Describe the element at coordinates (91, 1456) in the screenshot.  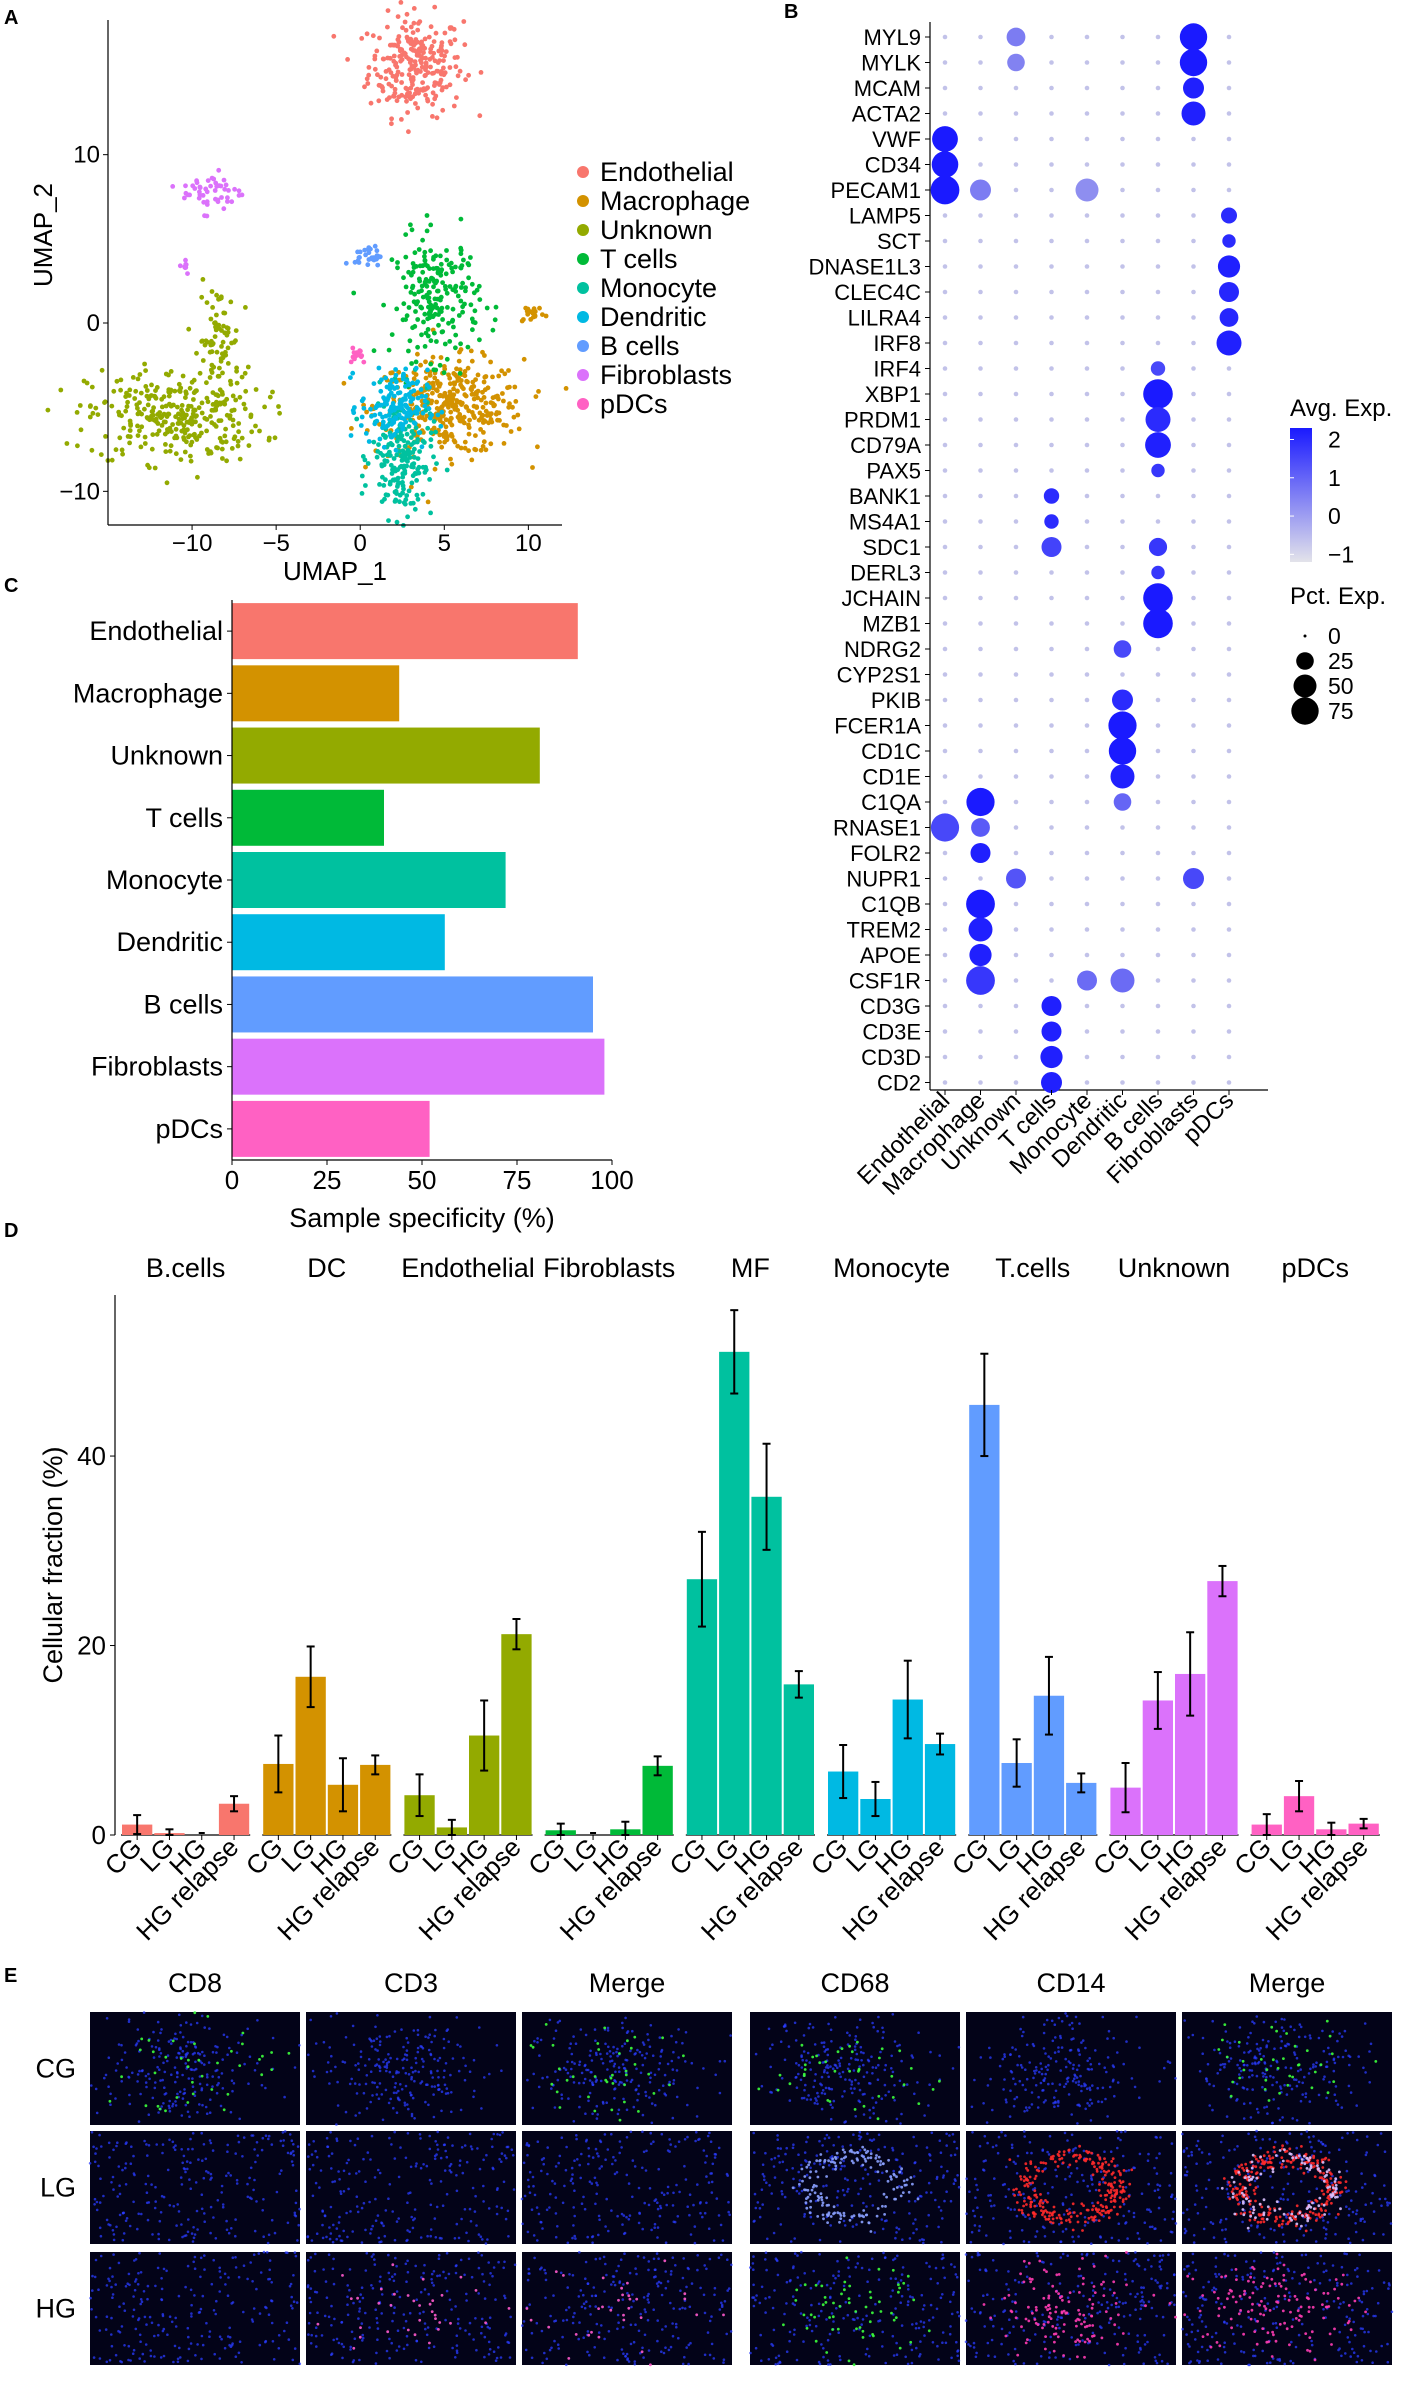
I see `fraction-y-tick-label: 40` at that location.